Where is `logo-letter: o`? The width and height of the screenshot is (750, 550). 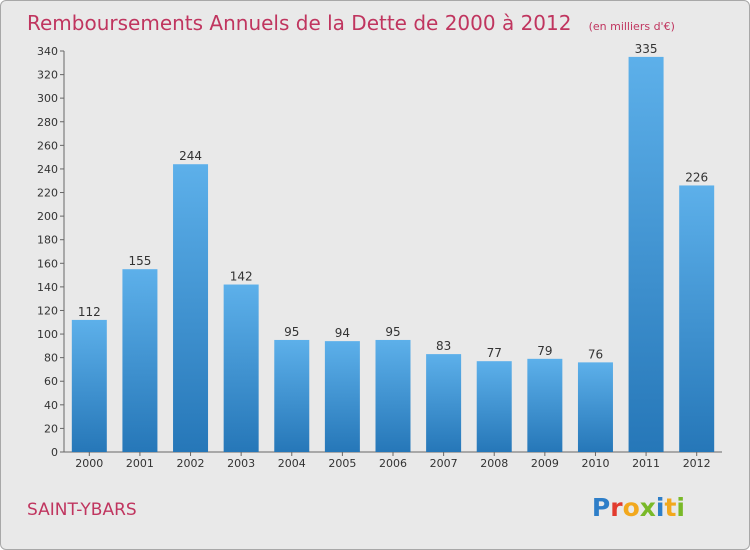 logo-letter: o is located at coordinates (631, 507).